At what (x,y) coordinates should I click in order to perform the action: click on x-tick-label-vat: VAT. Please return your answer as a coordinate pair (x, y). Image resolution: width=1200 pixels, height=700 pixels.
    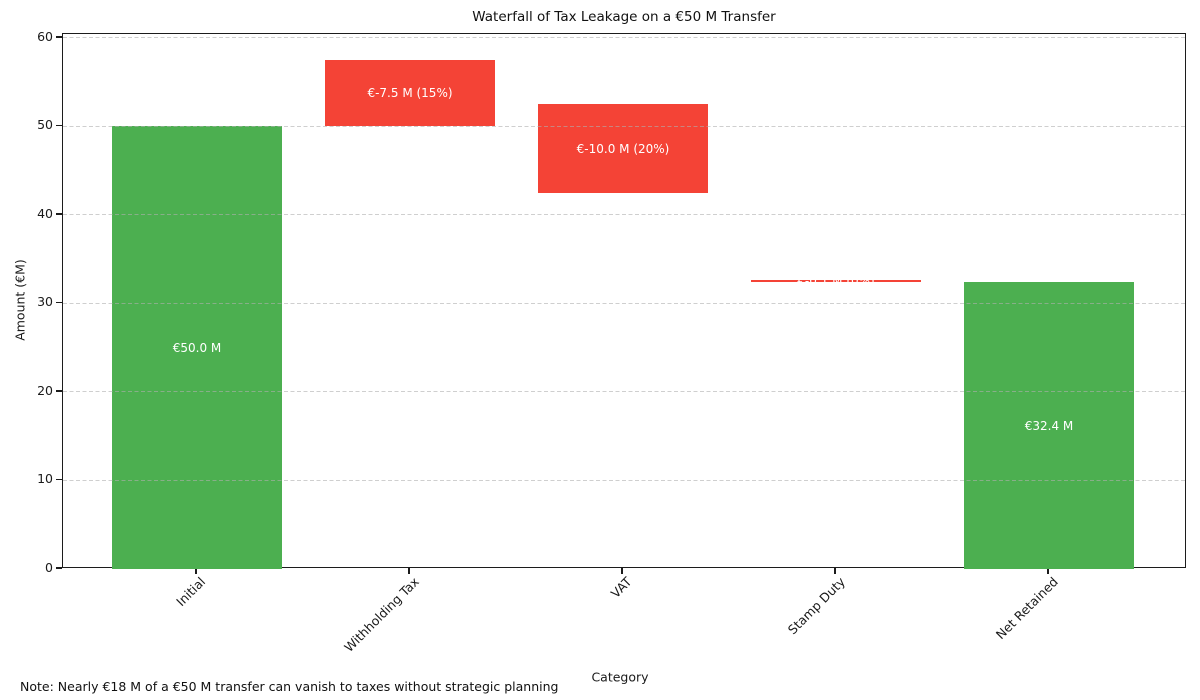
    Looking at the image, I should click on (621, 587).